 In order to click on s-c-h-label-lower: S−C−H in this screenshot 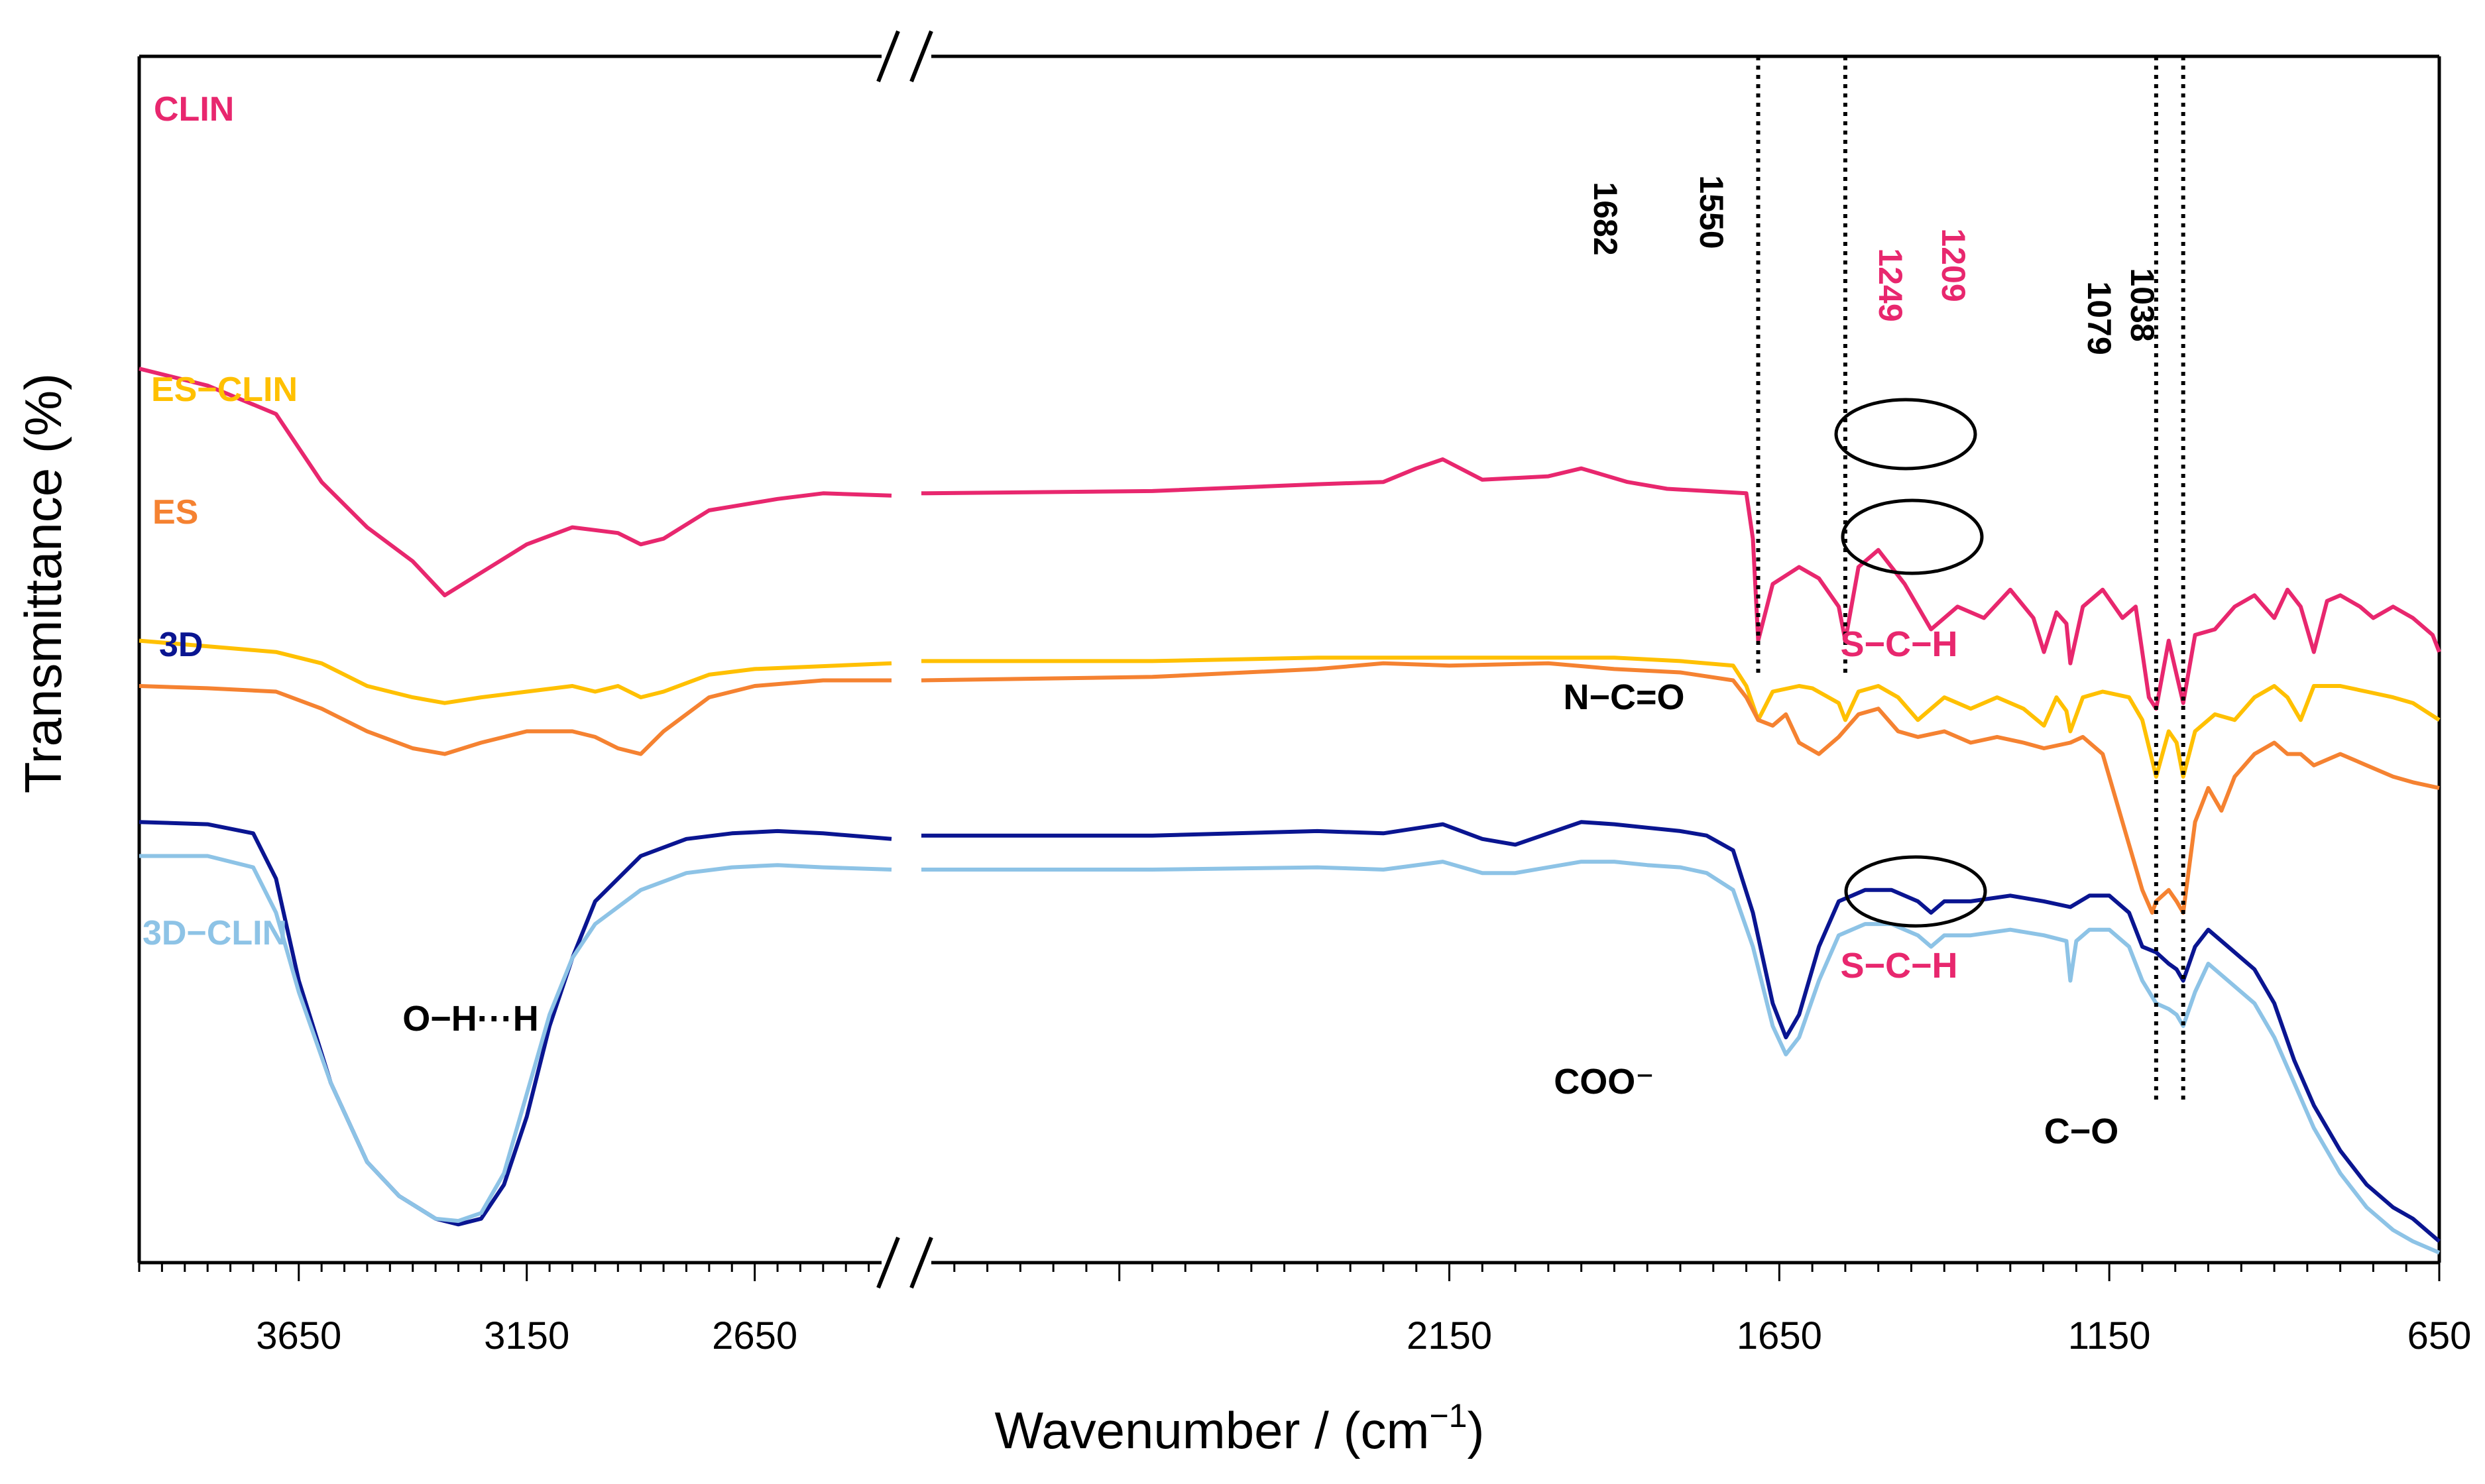, I will do `click(1898, 966)`.